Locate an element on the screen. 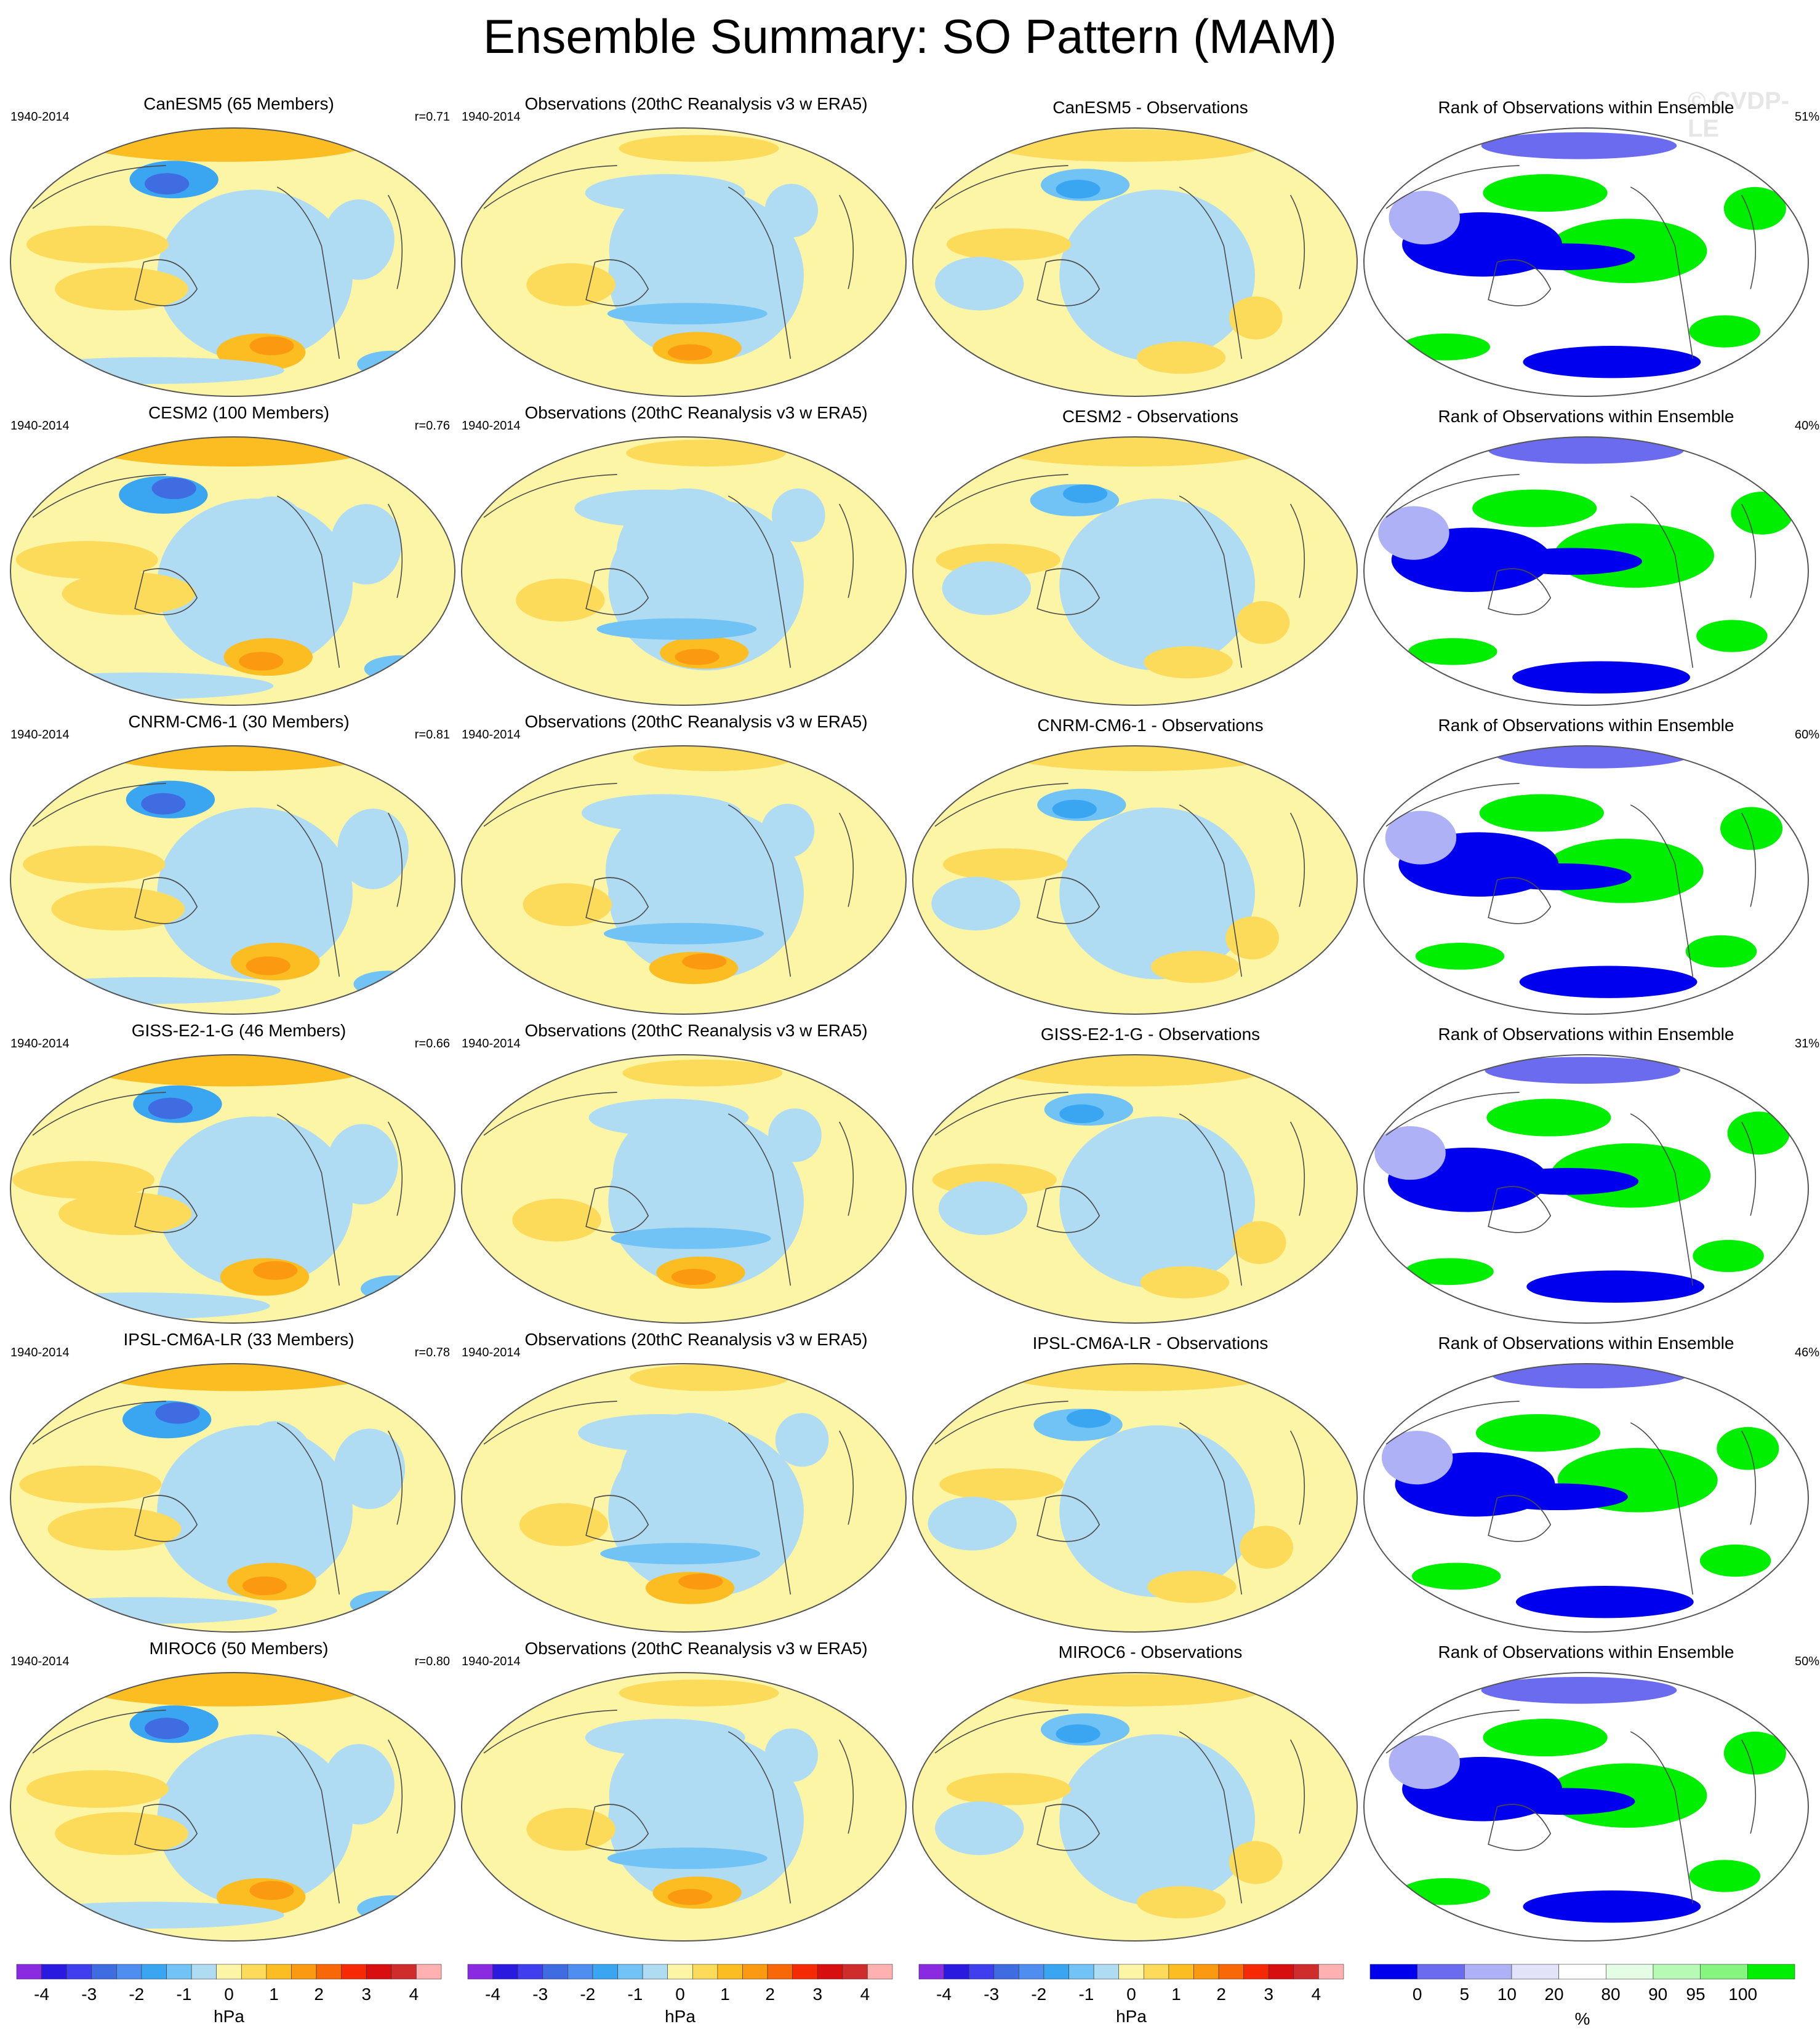  colorbar-tick-label: 5 is located at coordinates (1465, 1994).